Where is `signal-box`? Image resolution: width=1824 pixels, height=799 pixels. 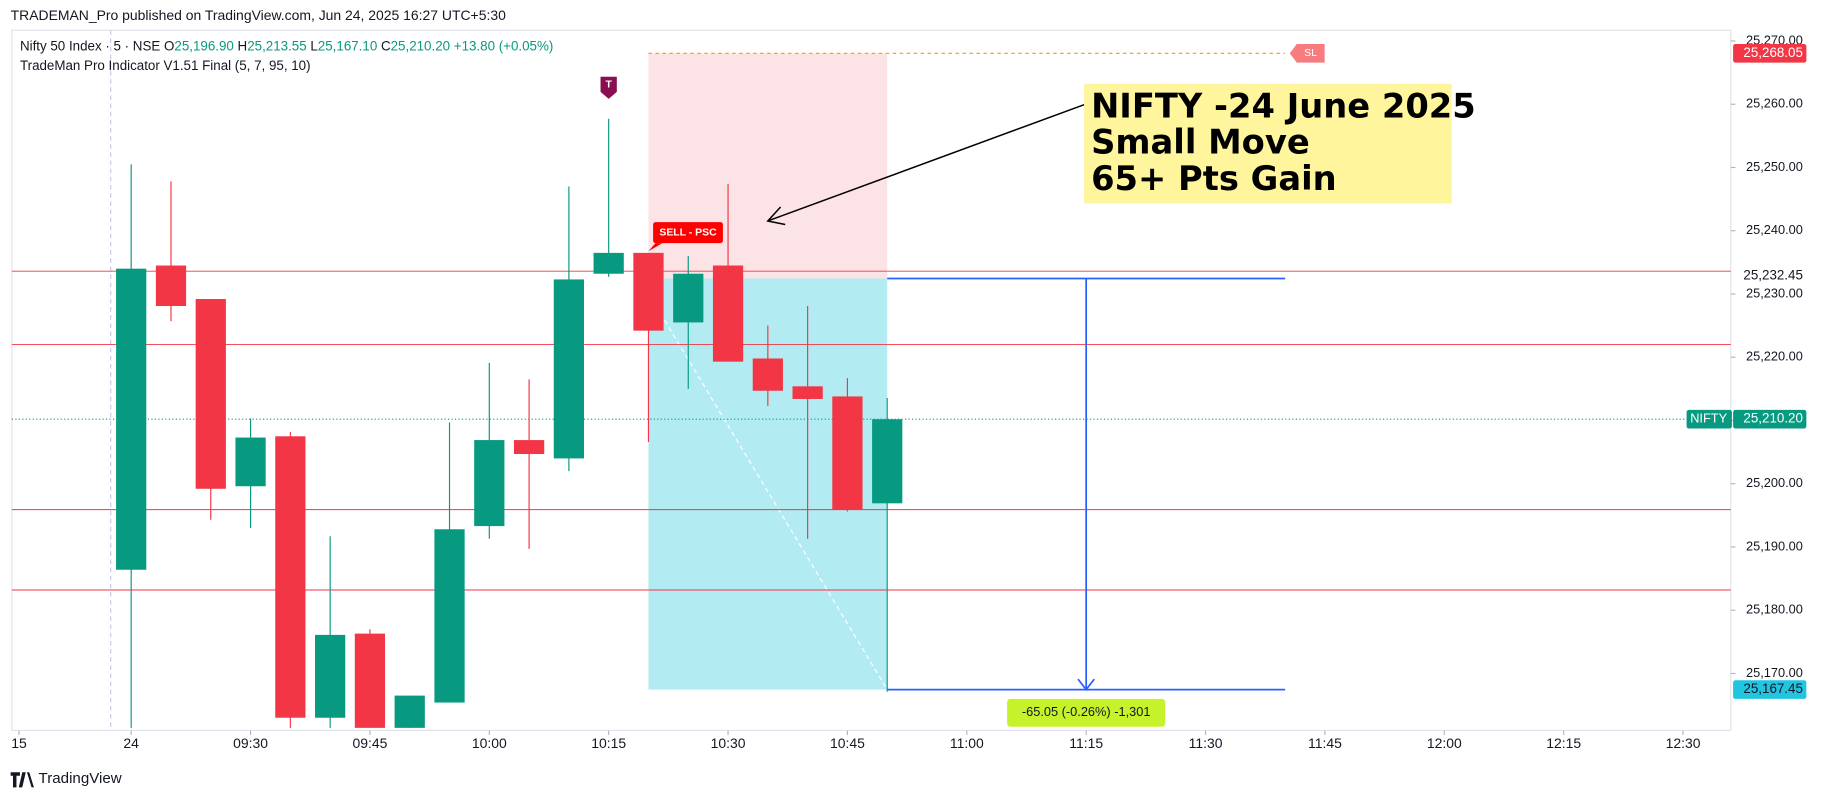 signal-box is located at coordinates (688, 233).